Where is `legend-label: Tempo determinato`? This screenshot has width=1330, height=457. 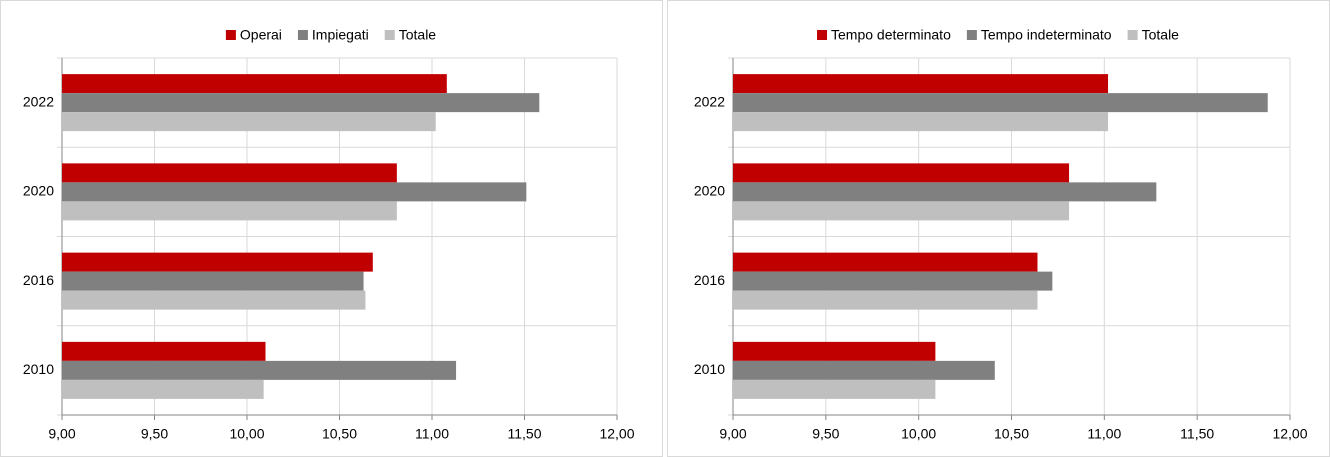
legend-label: Tempo determinato is located at coordinates (891, 35).